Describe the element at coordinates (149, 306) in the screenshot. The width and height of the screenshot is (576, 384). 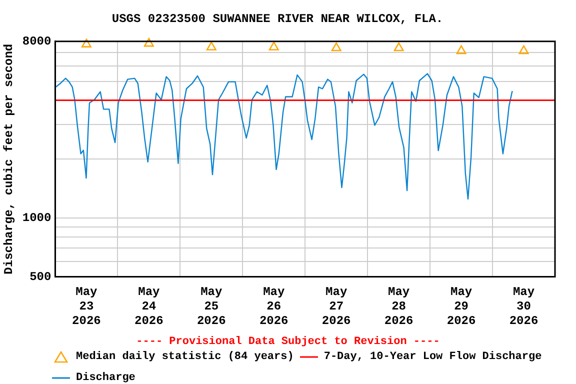
I see `x-tick-label: May 24 2026` at that location.